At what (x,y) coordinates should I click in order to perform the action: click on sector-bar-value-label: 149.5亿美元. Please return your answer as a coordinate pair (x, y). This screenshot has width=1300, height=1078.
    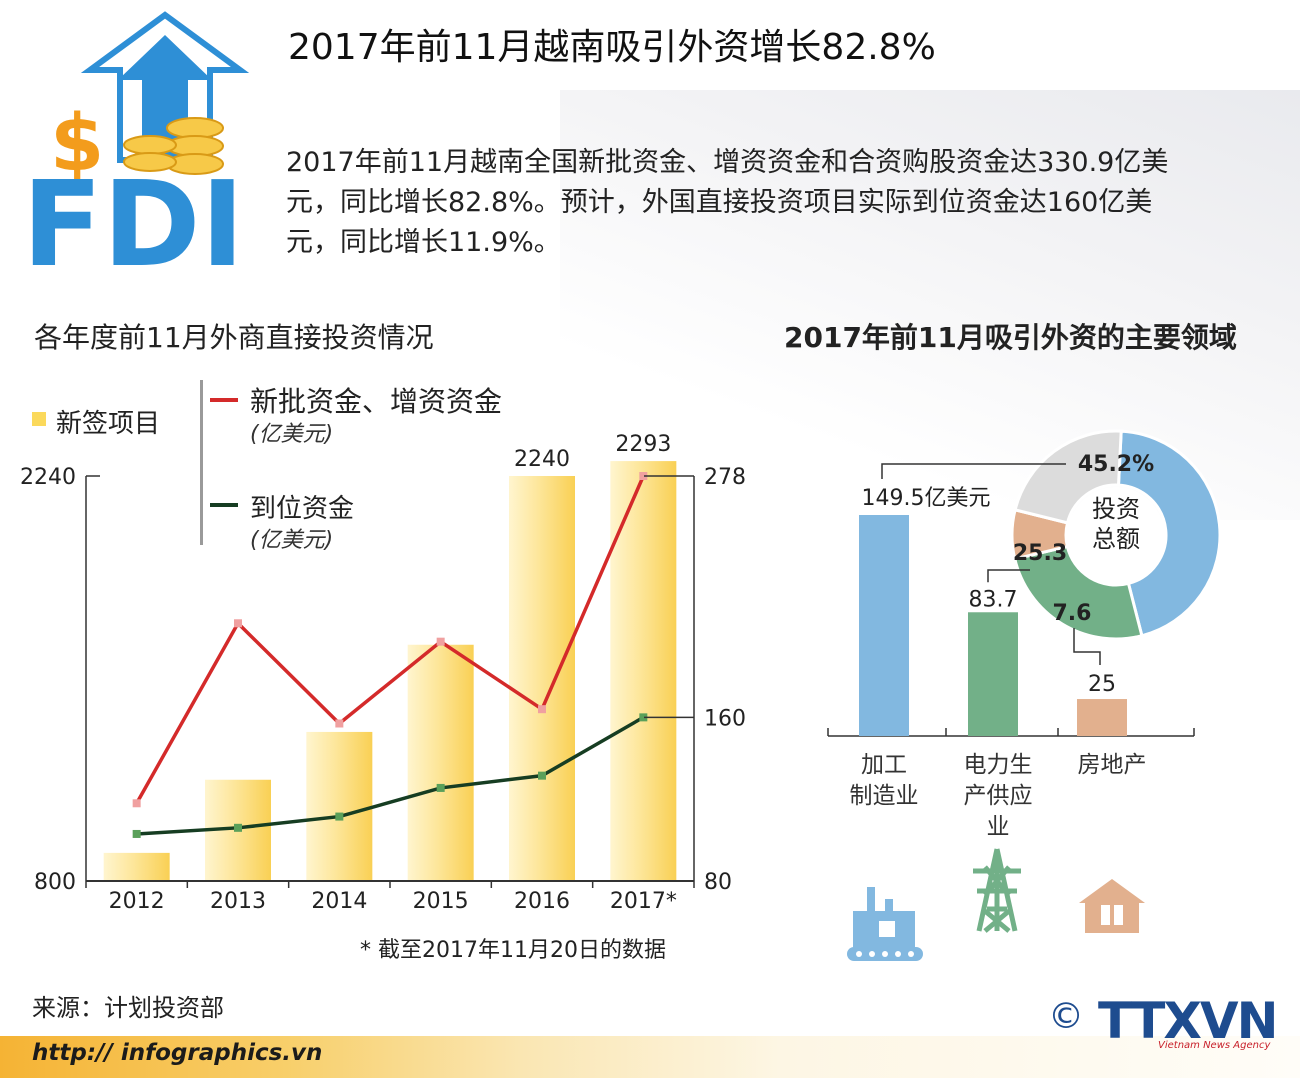
    Looking at the image, I should click on (926, 498).